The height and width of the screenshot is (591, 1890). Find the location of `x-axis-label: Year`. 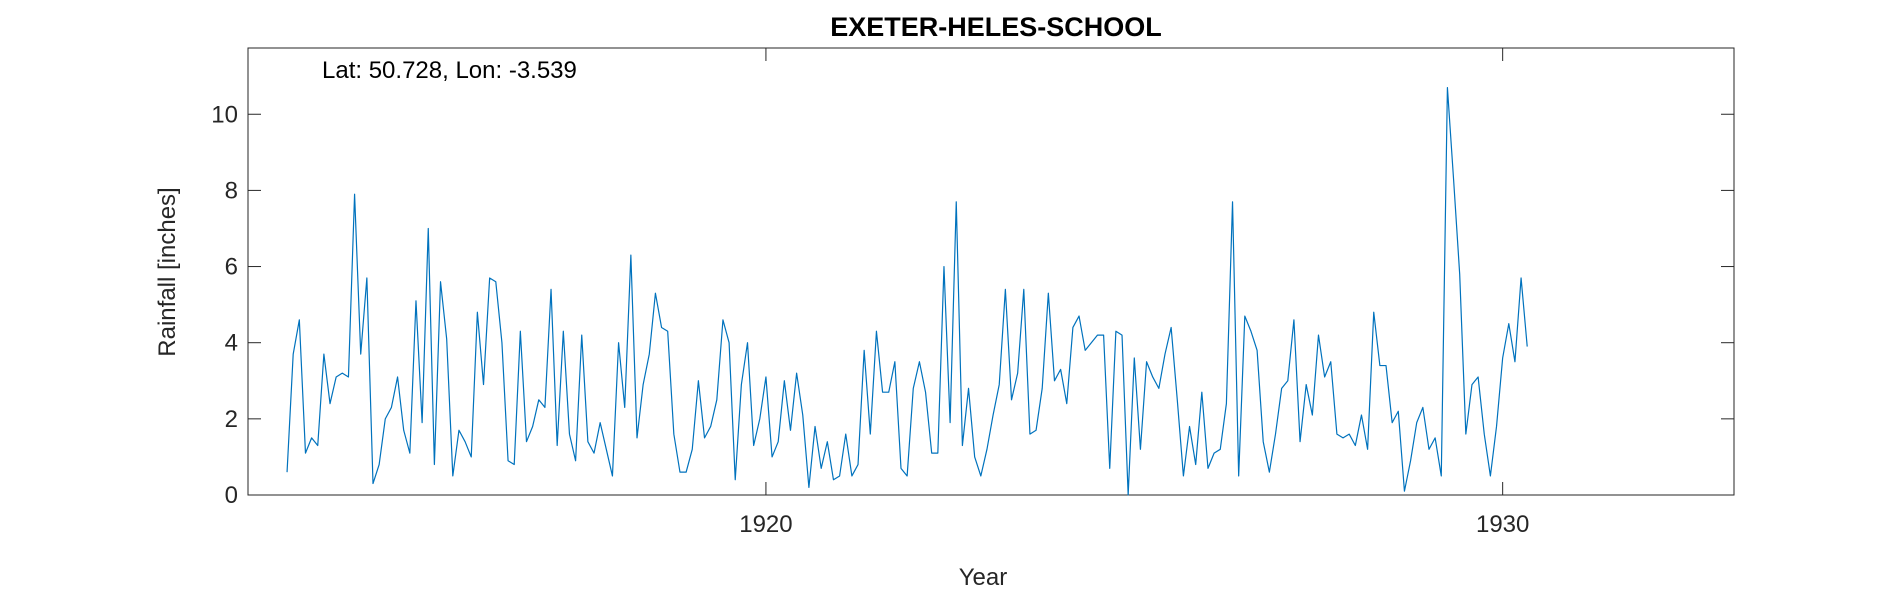

x-axis-label: Year is located at coordinates (983, 577).